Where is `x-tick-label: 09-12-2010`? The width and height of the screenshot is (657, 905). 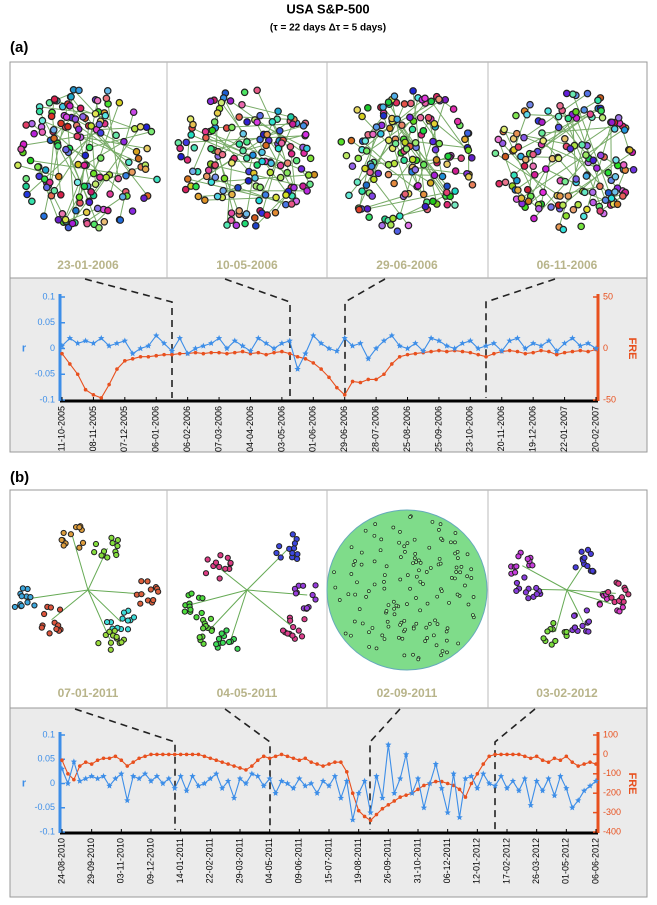 x-tick-label: 09-12-2010 is located at coordinates (150, 861).